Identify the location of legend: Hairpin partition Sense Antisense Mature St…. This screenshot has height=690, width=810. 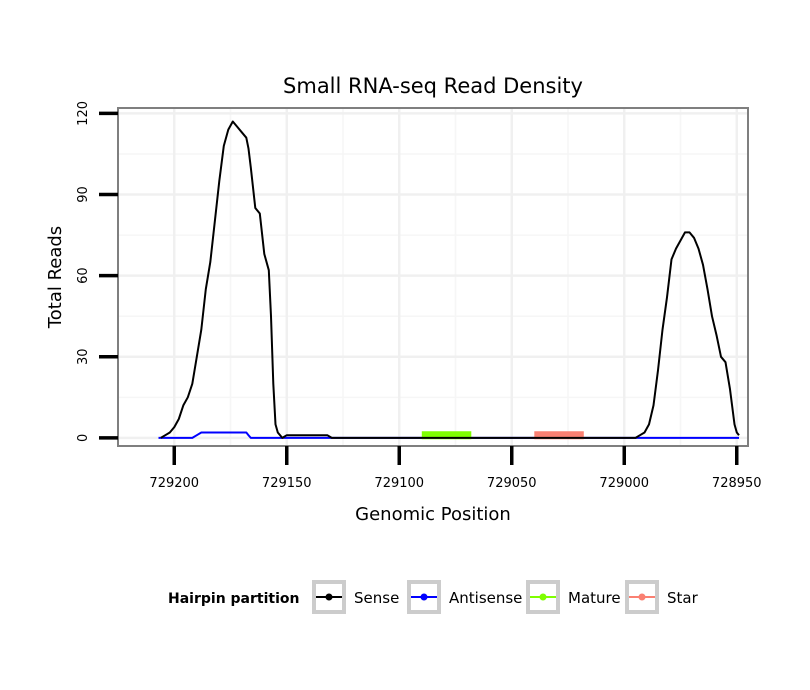
(433, 597).